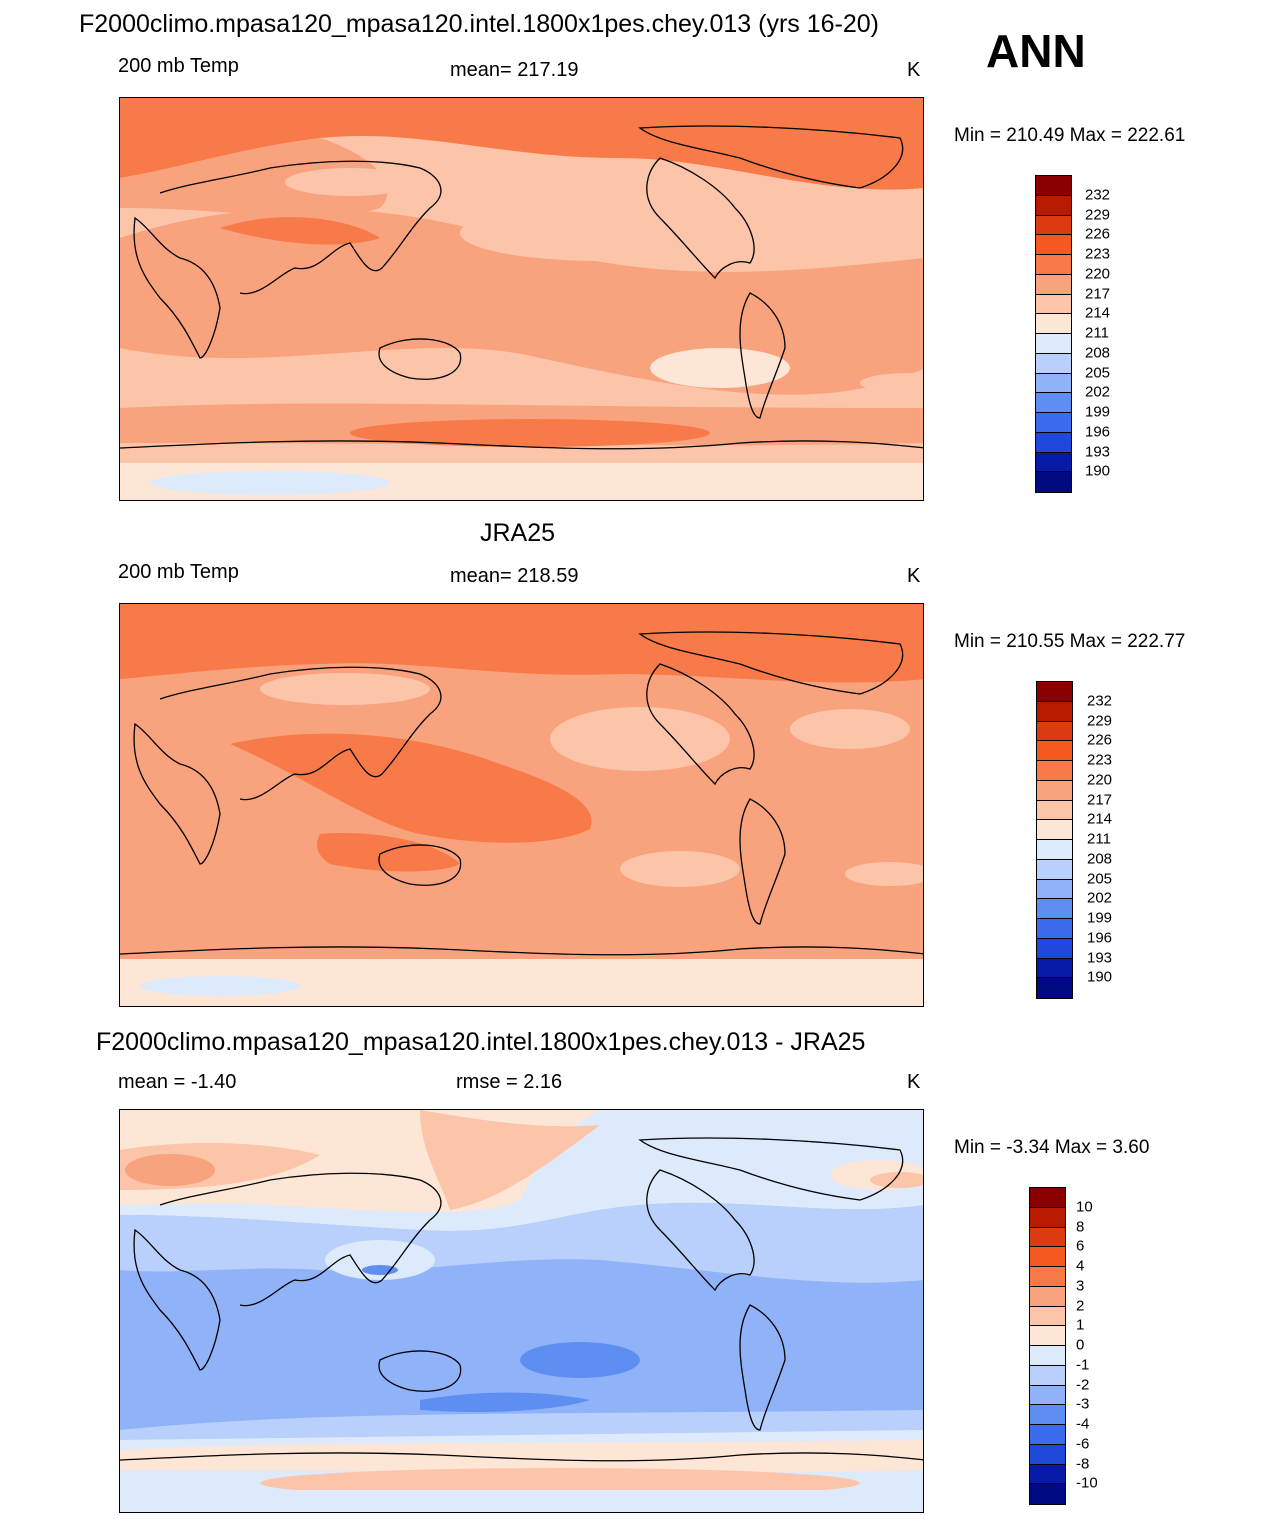  I want to click on colorbar-tick-label: 1, so click(1080, 1325).